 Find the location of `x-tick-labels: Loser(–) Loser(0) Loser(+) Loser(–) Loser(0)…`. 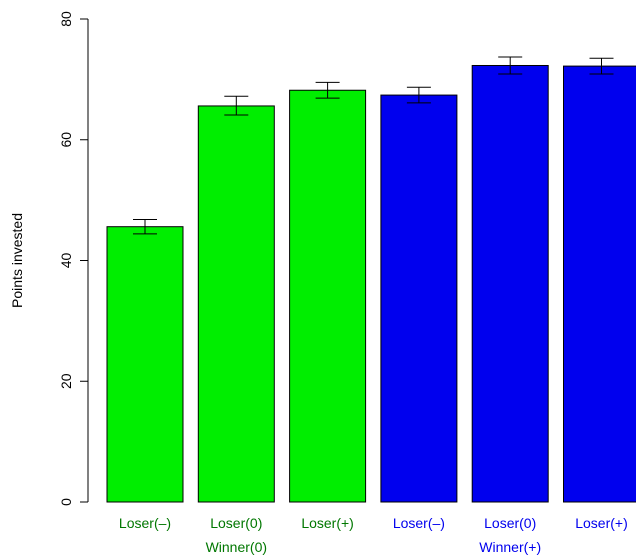

x-tick-labels: Loser(–) Loser(0) Loser(+) Loser(–) Loser(0)… is located at coordinates (373, 535).